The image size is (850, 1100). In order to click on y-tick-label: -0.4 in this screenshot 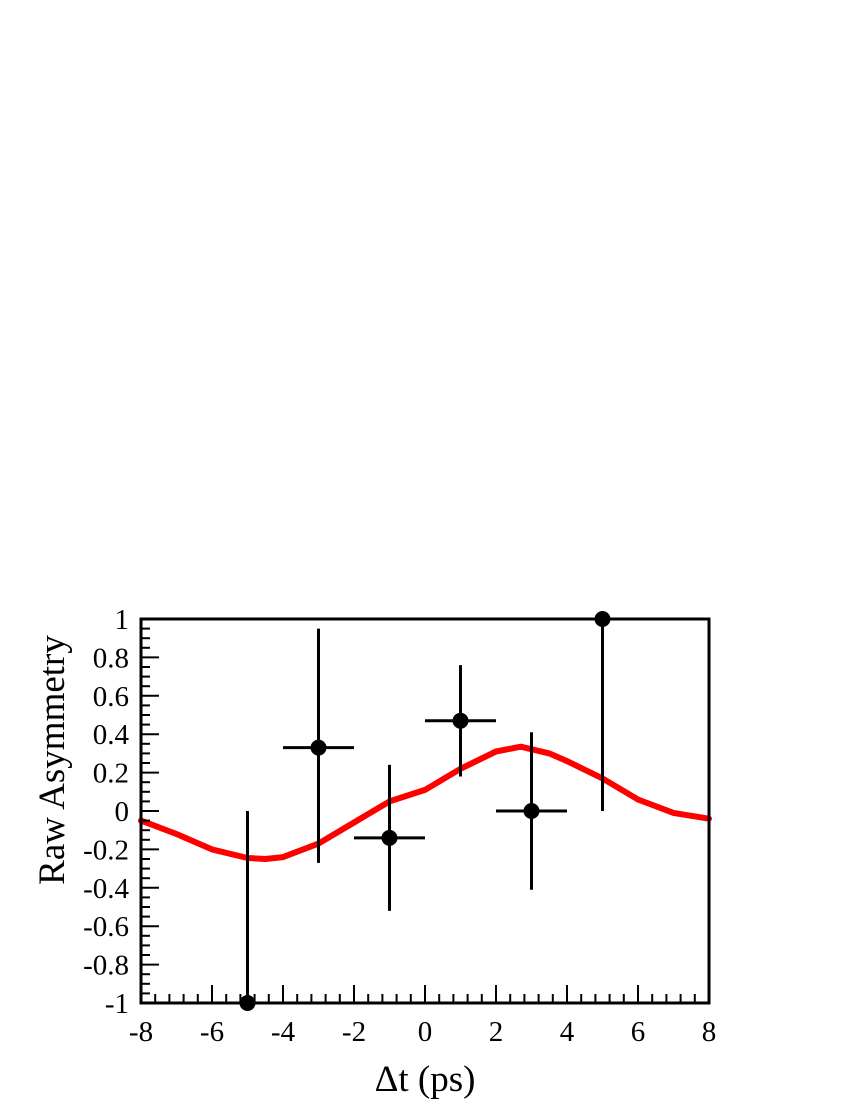, I will do `click(106, 889)`.